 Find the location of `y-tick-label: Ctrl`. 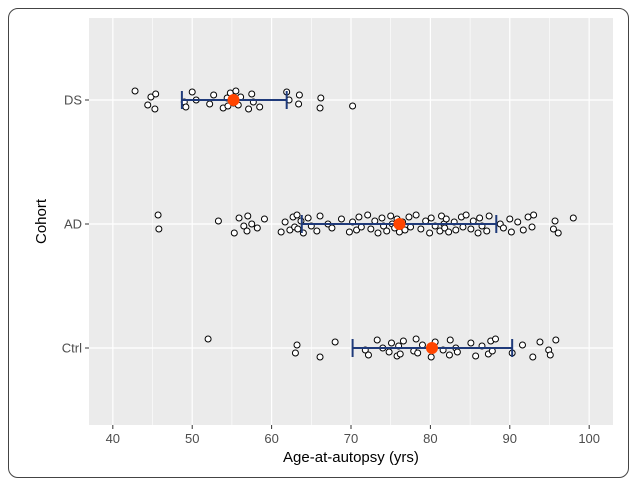

y-tick-label: Ctrl is located at coordinates (72, 348).